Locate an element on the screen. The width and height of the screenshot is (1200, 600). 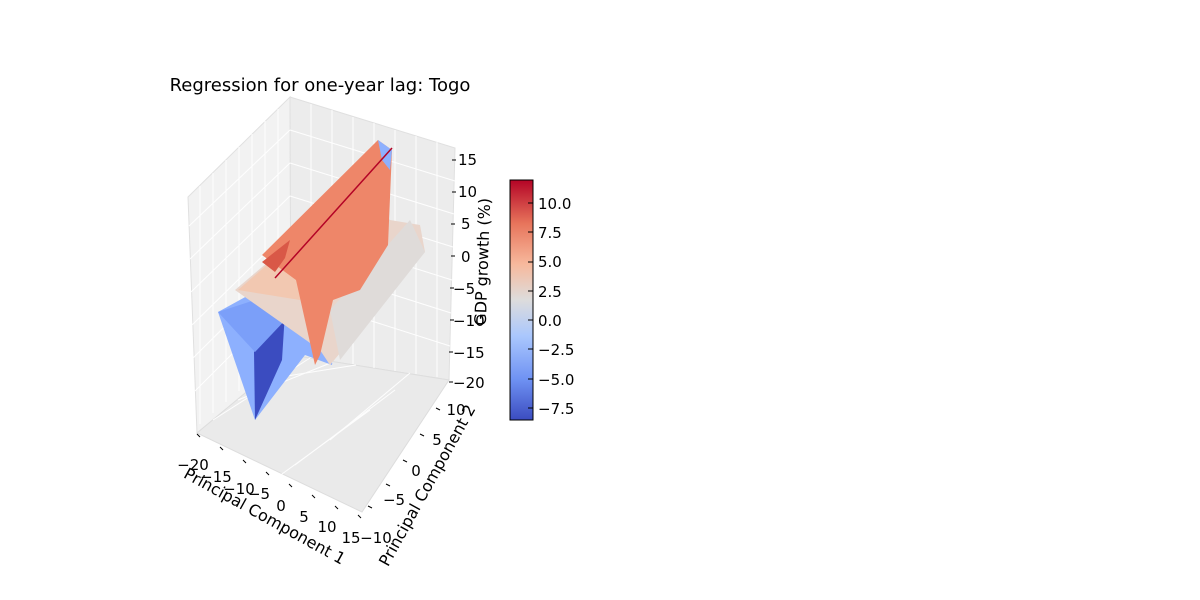
x-tick-label: 10 is located at coordinates (326, 527).